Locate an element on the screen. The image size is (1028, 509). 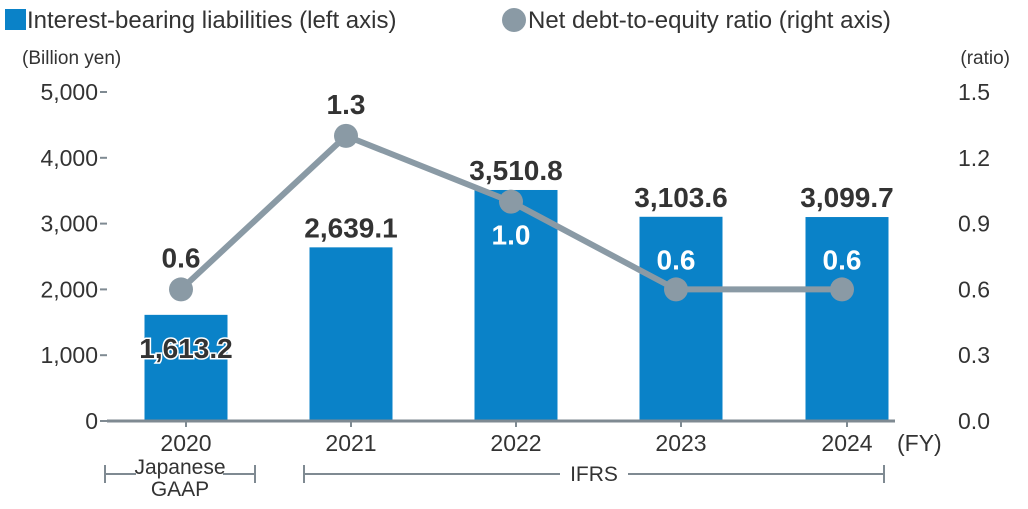
legend-bar-swatch is located at coordinates (15, 19).